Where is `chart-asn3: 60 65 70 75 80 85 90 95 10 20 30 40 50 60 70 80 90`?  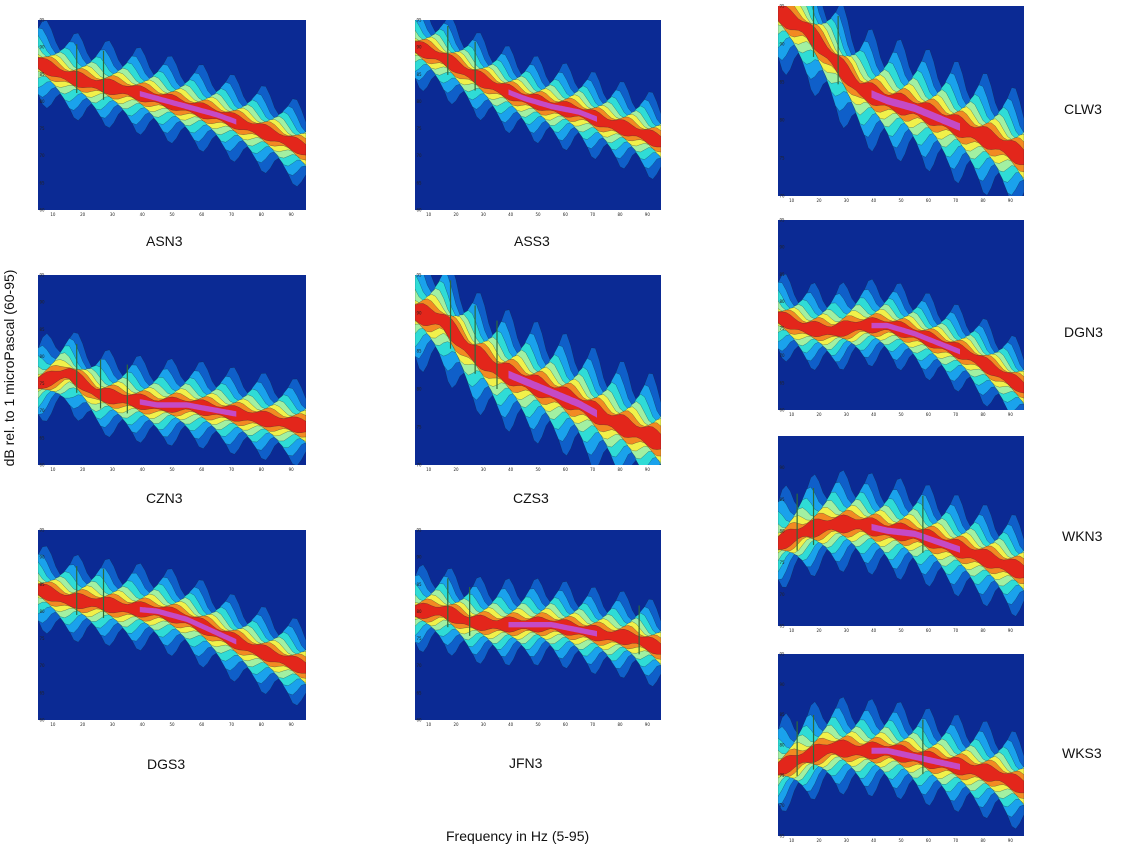 chart-asn3: 60 65 70 75 80 85 90 95 10 20 30 40 50 60 70 80 90 is located at coordinates (172, 117).